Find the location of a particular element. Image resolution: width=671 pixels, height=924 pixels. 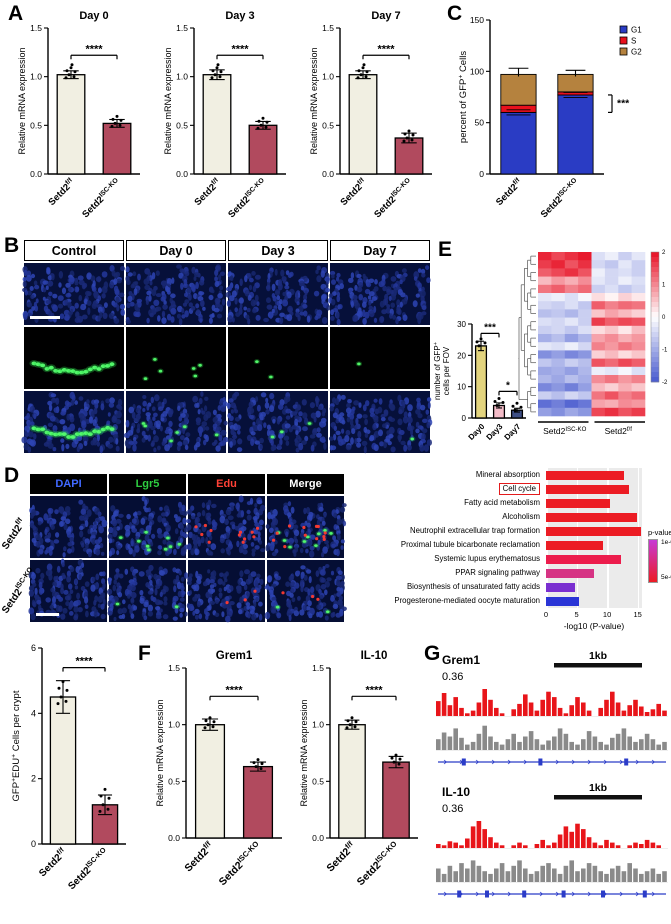

svg-text: 0.5 is located at coordinates (174, 781).